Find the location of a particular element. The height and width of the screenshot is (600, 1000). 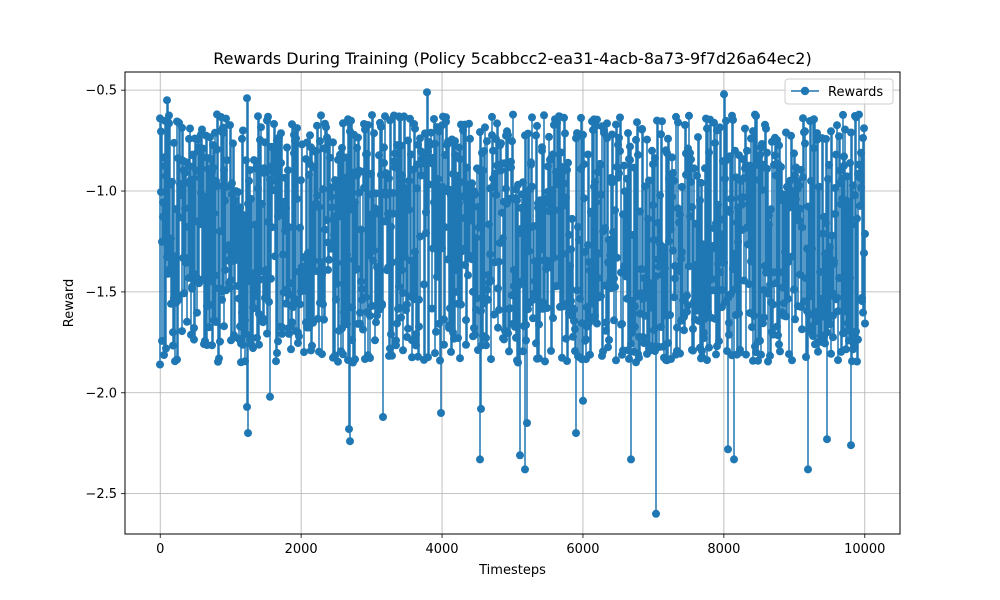

y-tick-label: −1.5 is located at coordinates (101, 292).